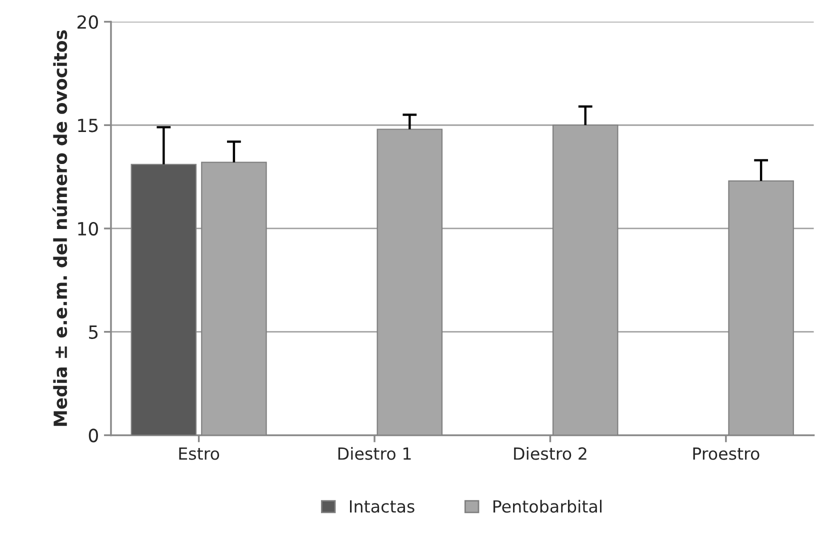 This screenshot has height=544, width=822. I want to click on legend-label: Pentobarbital, so click(547, 506).